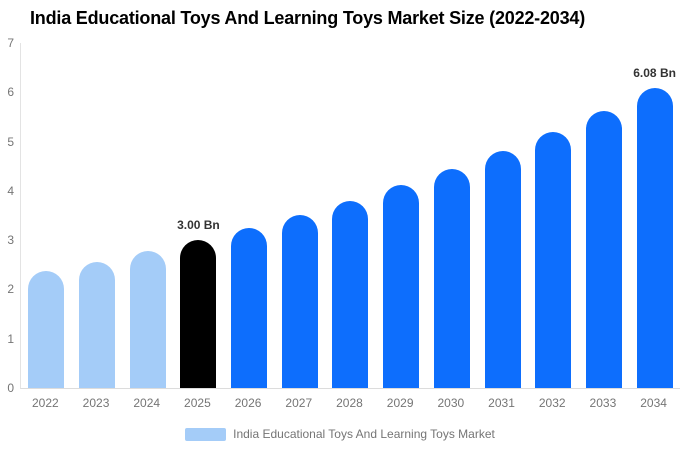  I want to click on bar-2024, so click(147, 319).